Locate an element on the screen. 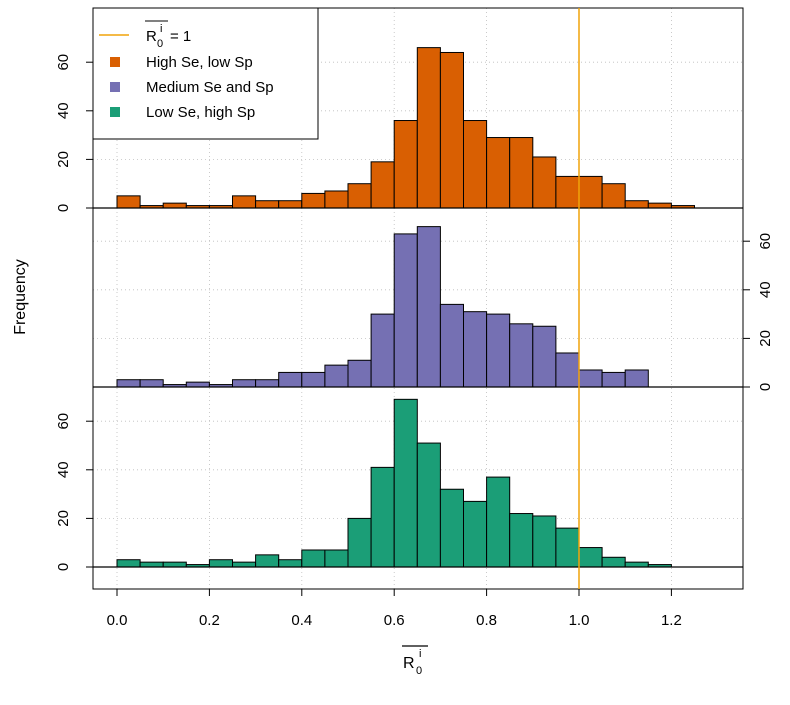 The image size is (790, 705). x-axis-label: R 0 i is located at coordinates (415, 661).